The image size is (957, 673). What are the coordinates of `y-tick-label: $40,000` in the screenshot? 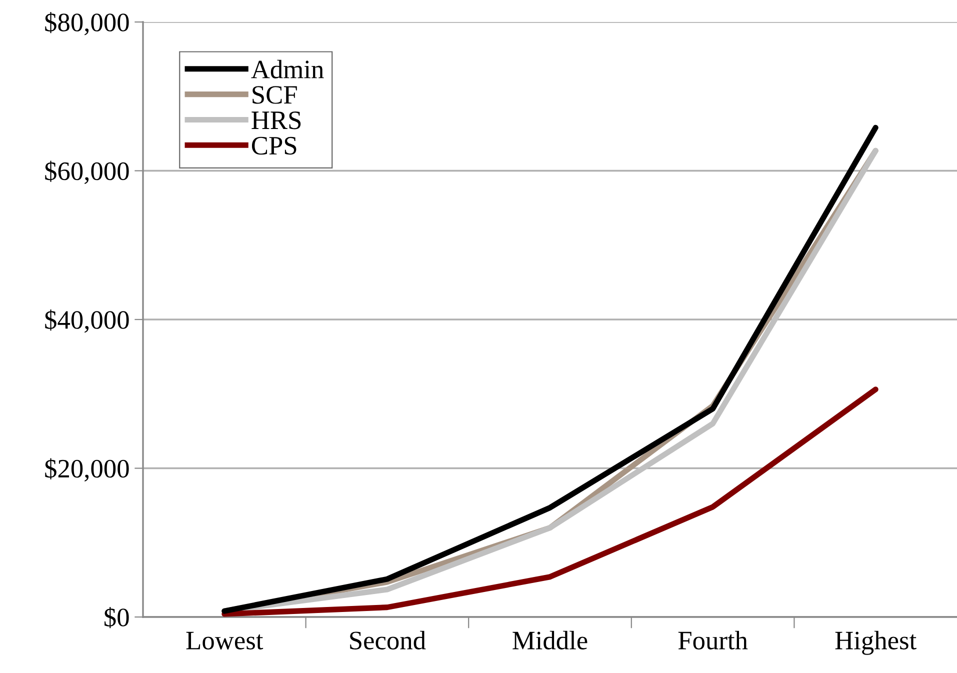 It's located at (87, 321).